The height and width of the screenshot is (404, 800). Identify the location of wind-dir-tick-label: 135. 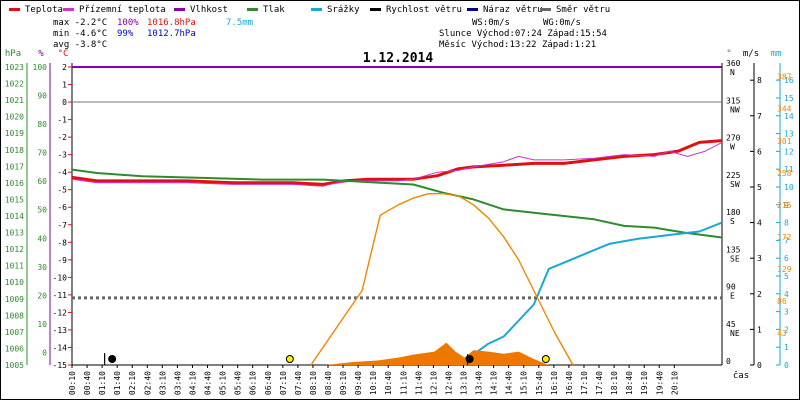
(733, 249).